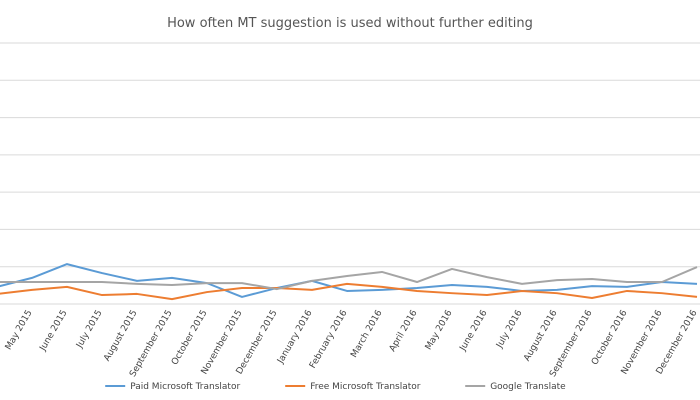 The width and height of the screenshot is (700, 400). Describe the element at coordinates (528, 387) in the screenshot. I see `legend-label: Google Translate` at that location.